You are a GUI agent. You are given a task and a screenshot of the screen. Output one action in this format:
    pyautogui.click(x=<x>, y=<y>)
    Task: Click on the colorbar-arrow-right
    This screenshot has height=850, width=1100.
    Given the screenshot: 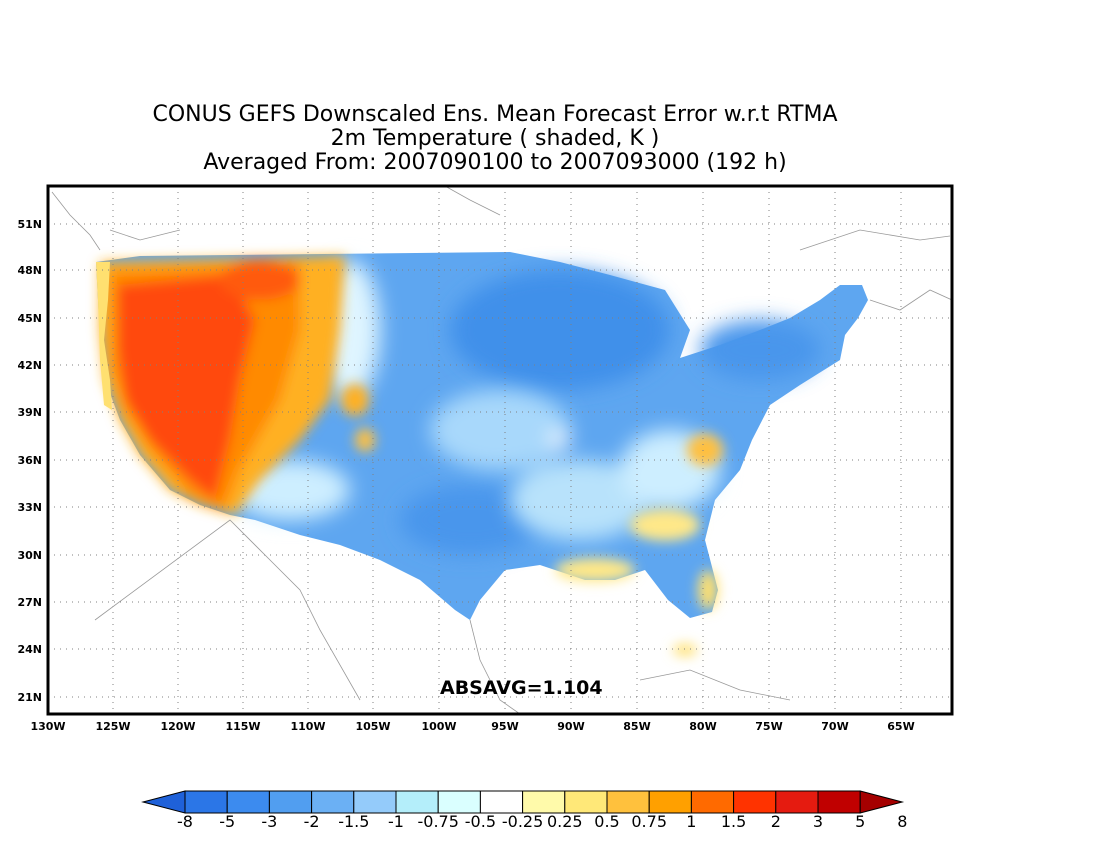 What is the action you would take?
    pyautogui.click(x=882, y=802)
    